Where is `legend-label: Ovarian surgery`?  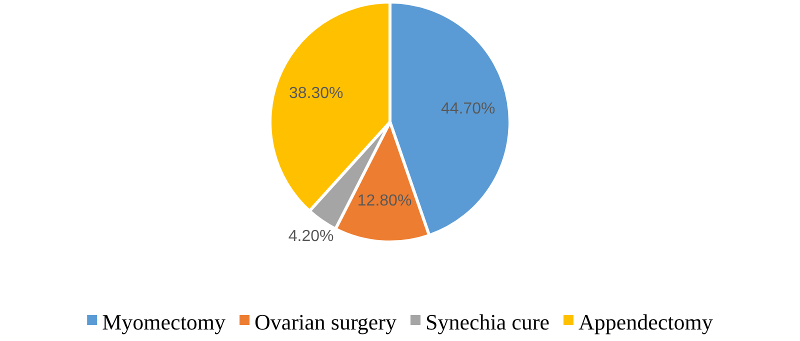
legend-label: Ovarian surgery is located at coordinates (325, 322).